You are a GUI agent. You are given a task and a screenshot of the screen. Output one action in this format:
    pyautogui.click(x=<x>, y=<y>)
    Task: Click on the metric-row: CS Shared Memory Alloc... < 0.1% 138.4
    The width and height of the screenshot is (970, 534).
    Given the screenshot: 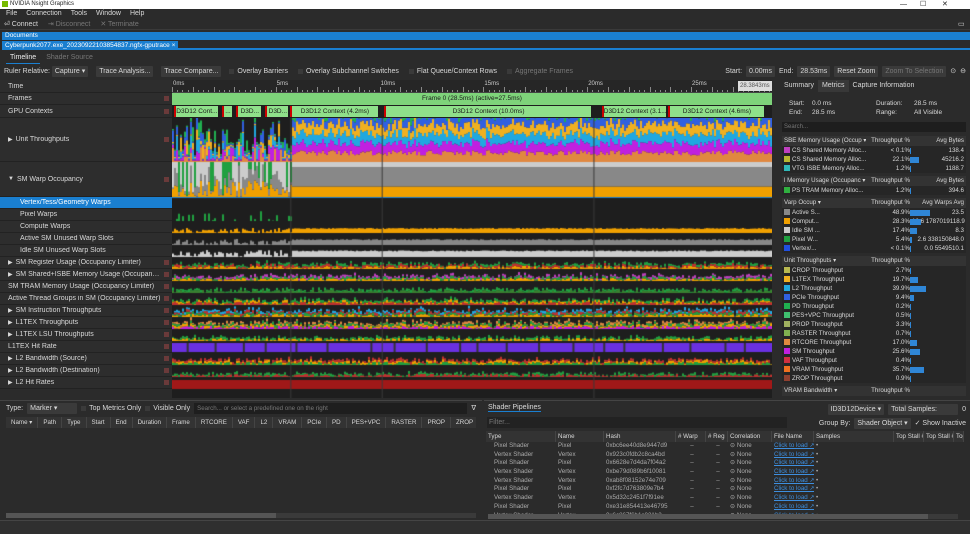 What is the action you would take?
    pyautogui.click(x=874, y=150)
    